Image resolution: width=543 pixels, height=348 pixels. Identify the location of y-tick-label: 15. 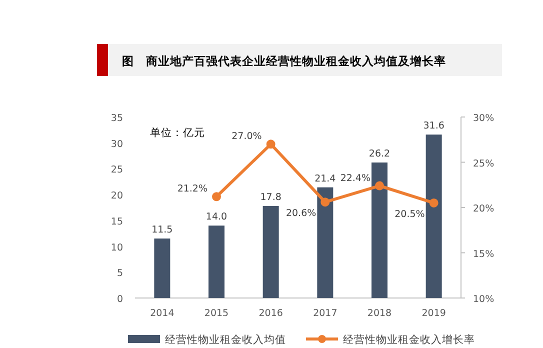
(116, 222).